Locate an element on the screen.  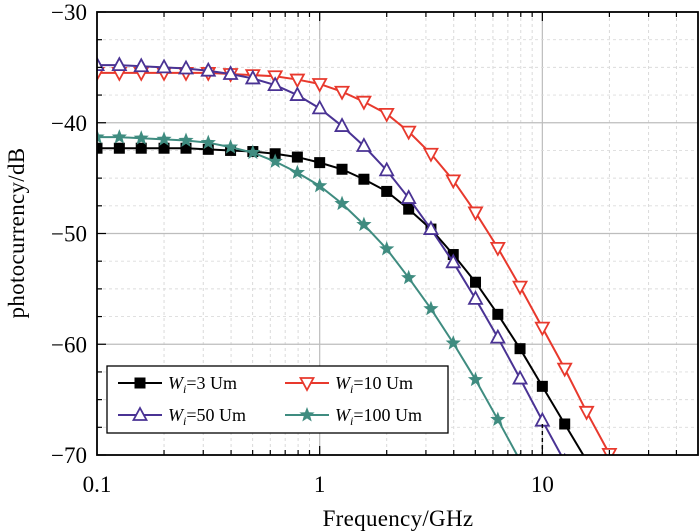
x-tick-label: 1 is located at coordinates (320, 484).